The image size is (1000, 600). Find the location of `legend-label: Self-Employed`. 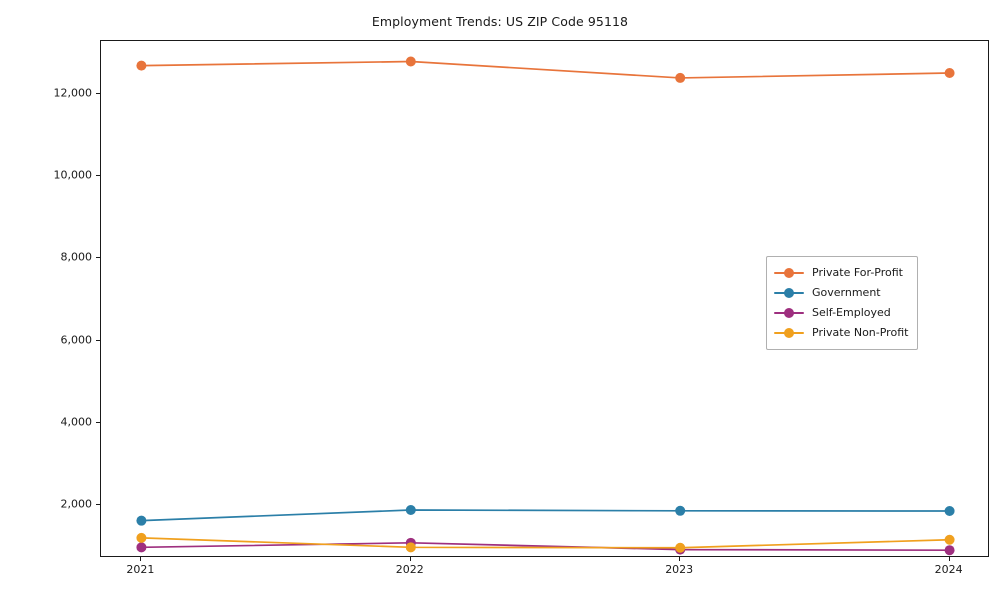

legend-label: Self-Employed is located at coordinates (851, 312).